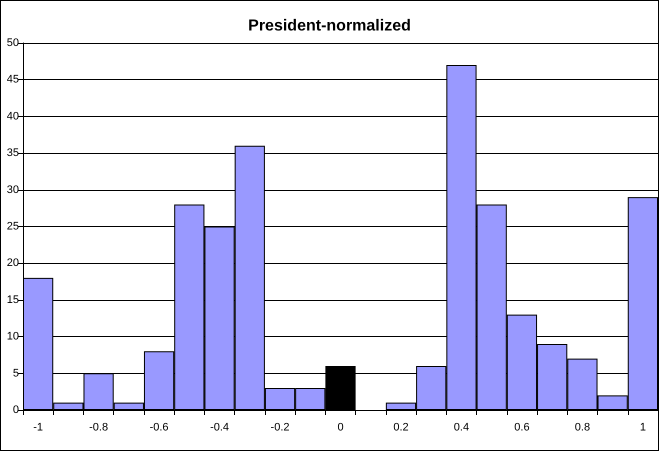 The width and height of the screenshot is (659, 451). Describe the element at coordinates (340, 428) in the screenshot. I see `x-tick-label: 0` at that location.